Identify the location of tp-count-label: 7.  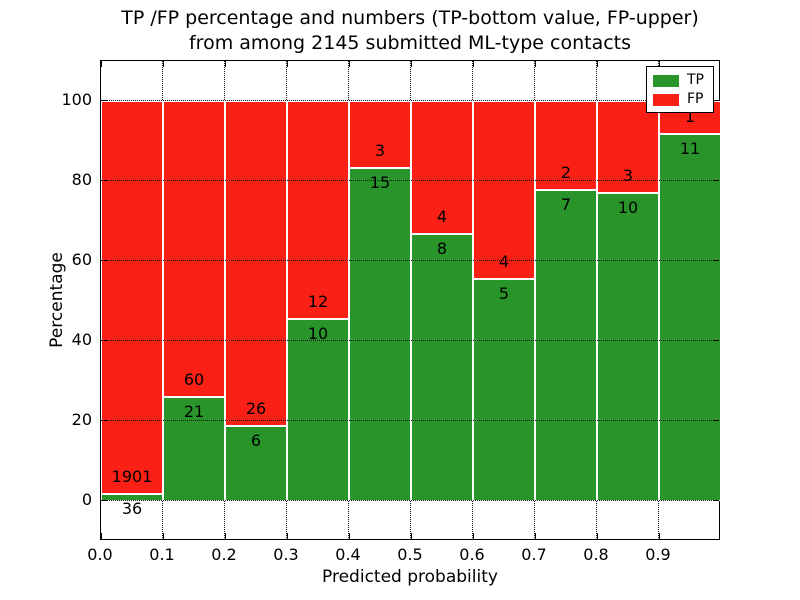
(566, 204).